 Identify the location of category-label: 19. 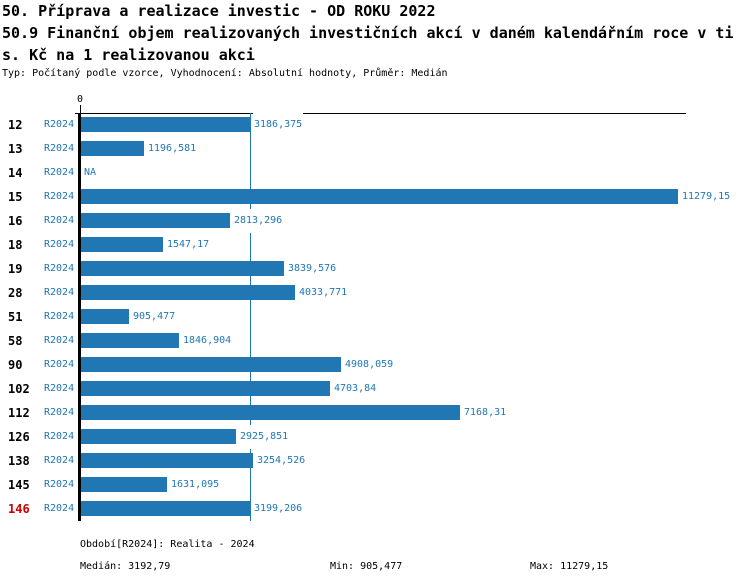
(15, 269).